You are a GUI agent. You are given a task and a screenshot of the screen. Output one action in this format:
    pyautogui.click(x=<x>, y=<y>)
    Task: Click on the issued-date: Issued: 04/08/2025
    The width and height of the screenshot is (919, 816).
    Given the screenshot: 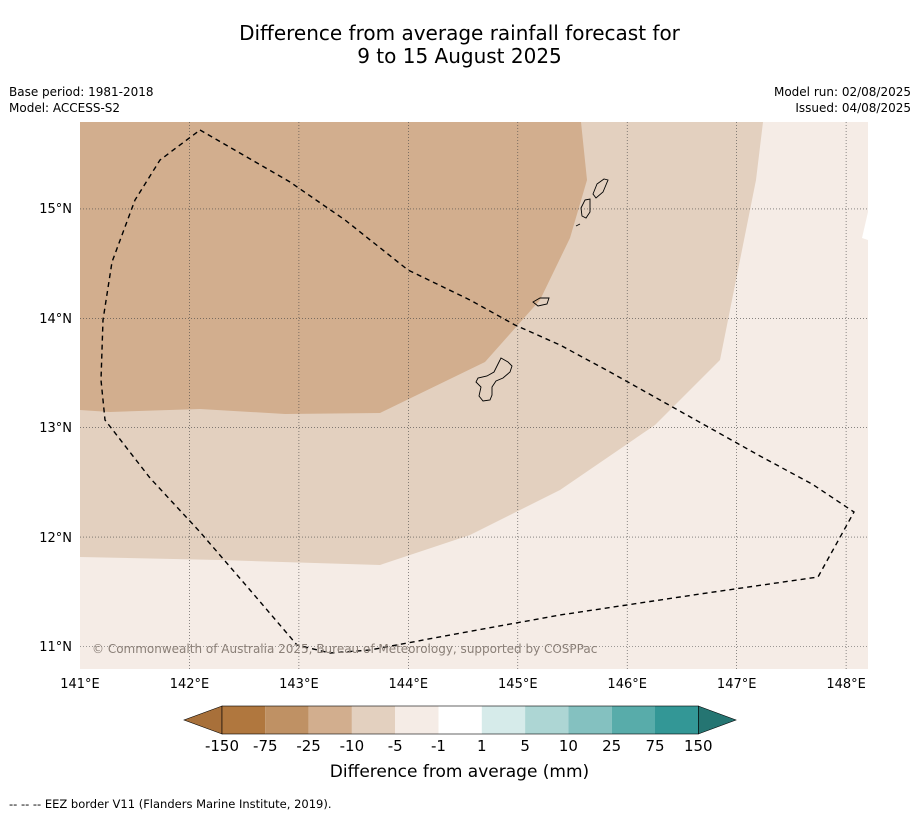 What is the action you would take?
    pyautogui.click(x=853, y=108)
    